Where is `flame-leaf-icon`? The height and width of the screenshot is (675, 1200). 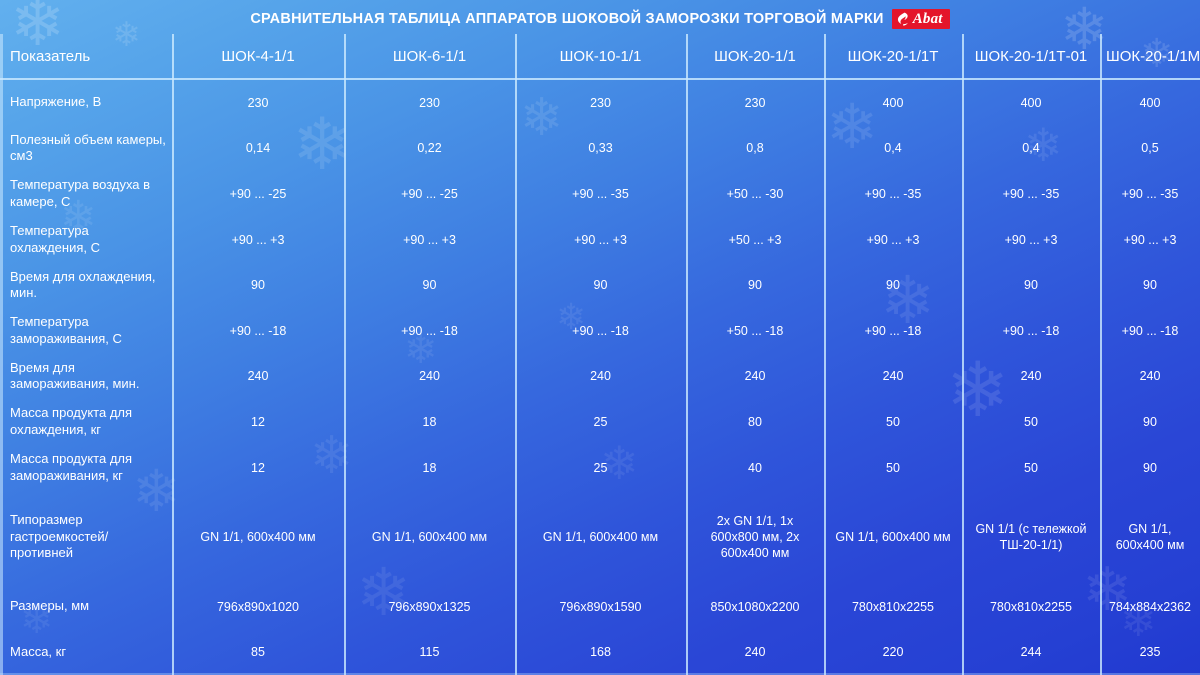
flame-leaf-icon is located at coordinates (902, 19).